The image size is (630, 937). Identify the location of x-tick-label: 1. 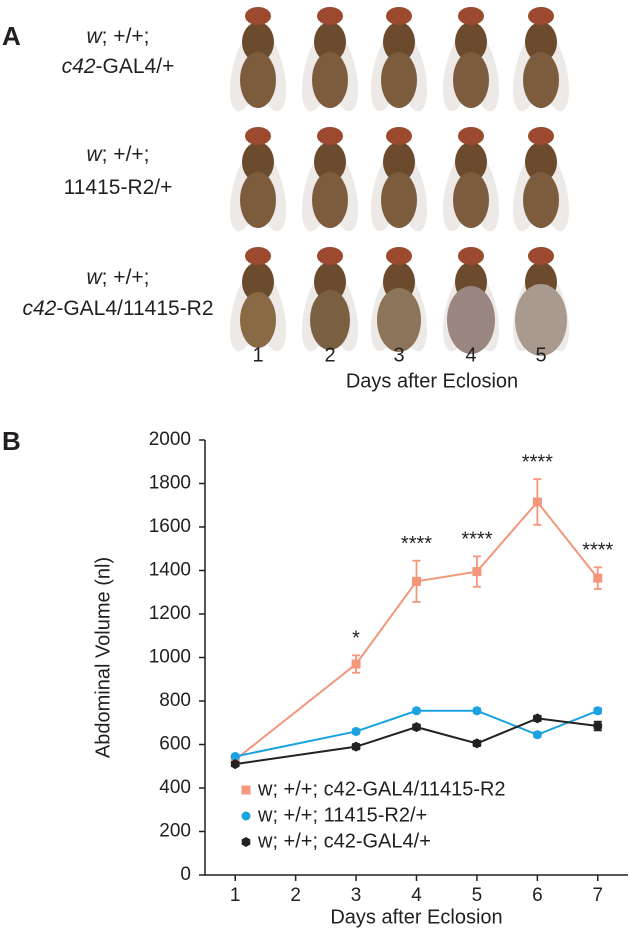
(235, 895).